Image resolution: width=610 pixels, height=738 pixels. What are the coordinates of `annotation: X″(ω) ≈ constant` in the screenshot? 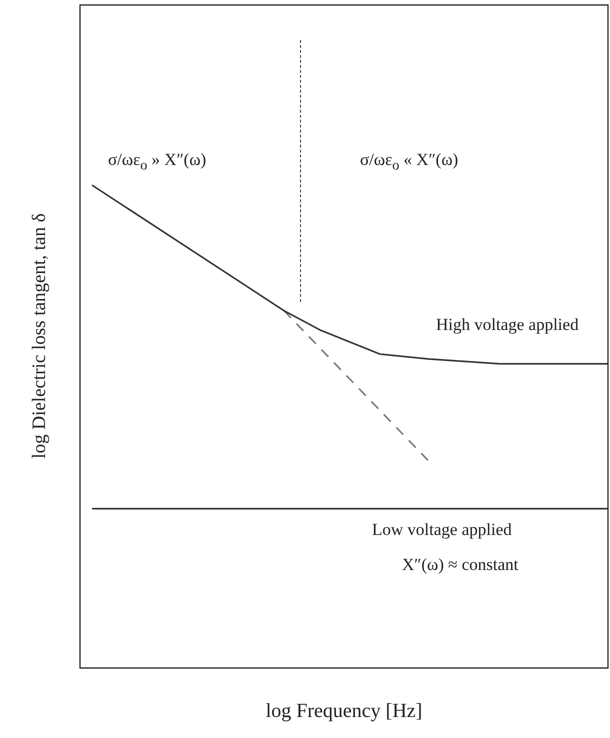 It's located at (460, 565).